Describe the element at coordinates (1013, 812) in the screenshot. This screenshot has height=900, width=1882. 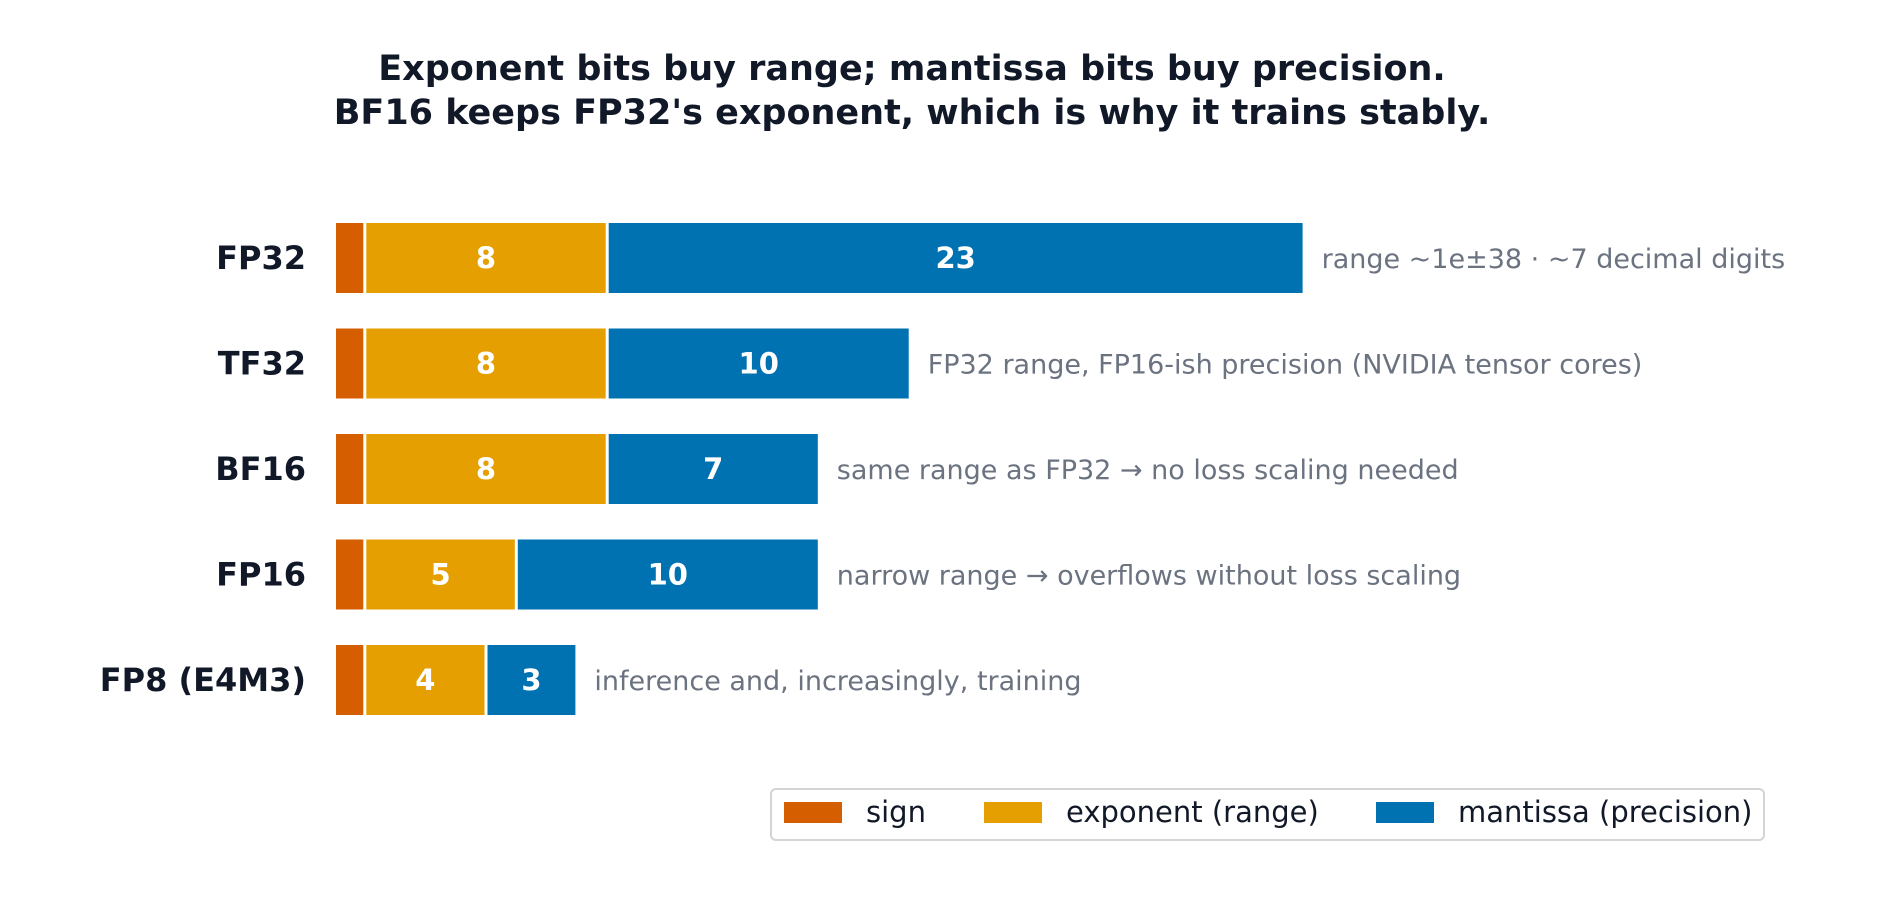
I see `legend-swatch-exponent-range` at that location.